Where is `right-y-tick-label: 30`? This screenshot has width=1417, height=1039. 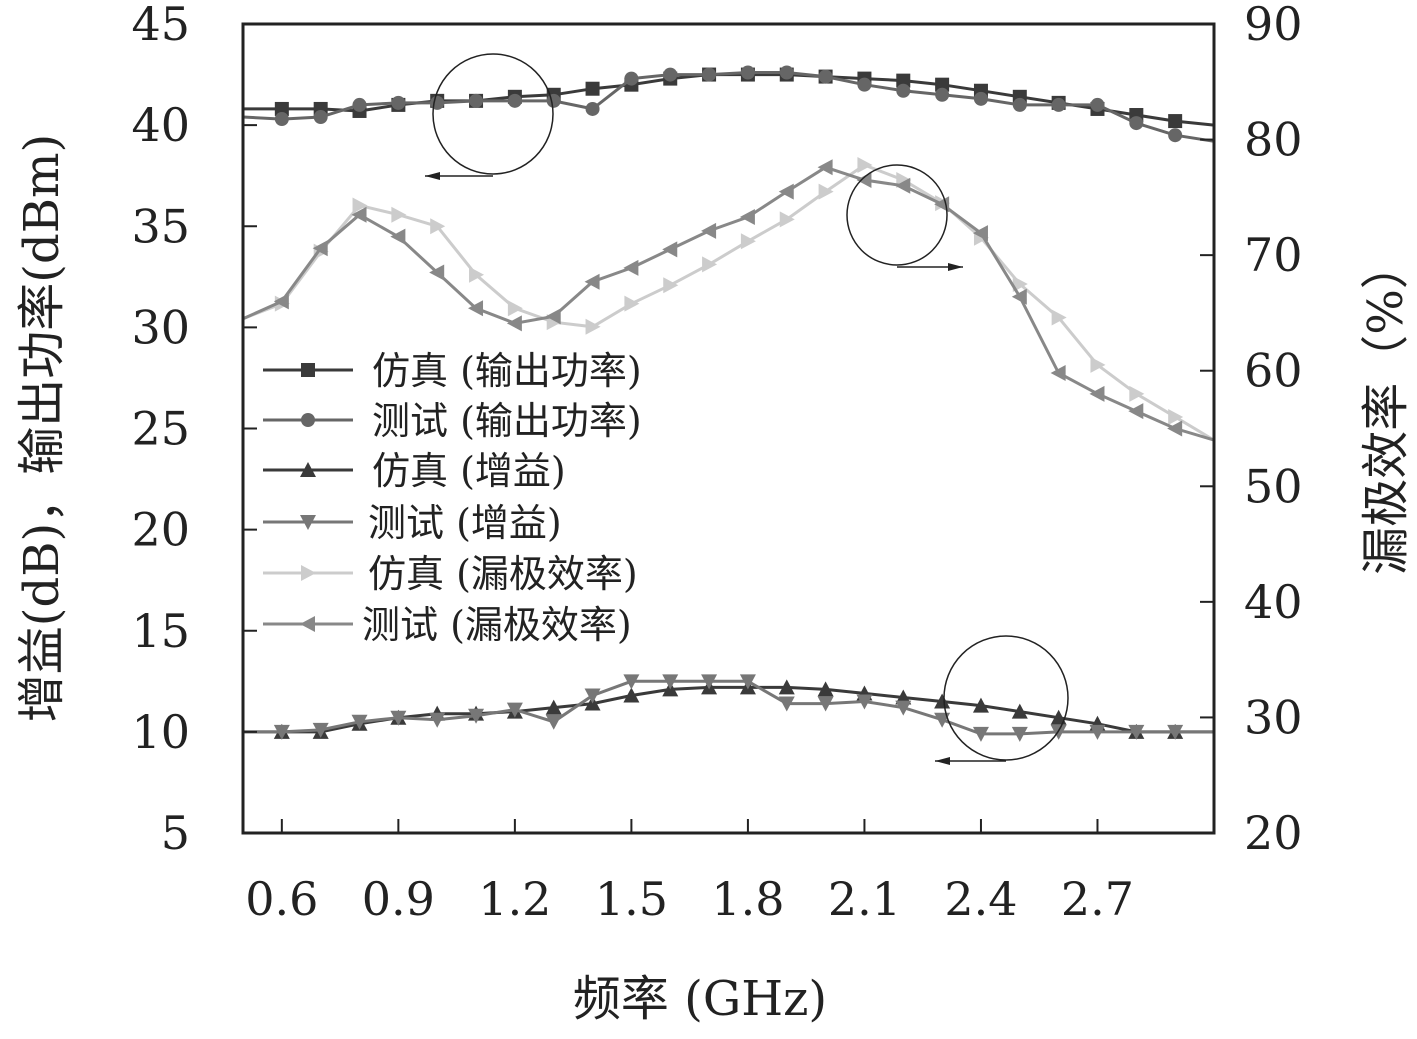
right-y-tick-label: 30 is located at coordinates (1273, 717).